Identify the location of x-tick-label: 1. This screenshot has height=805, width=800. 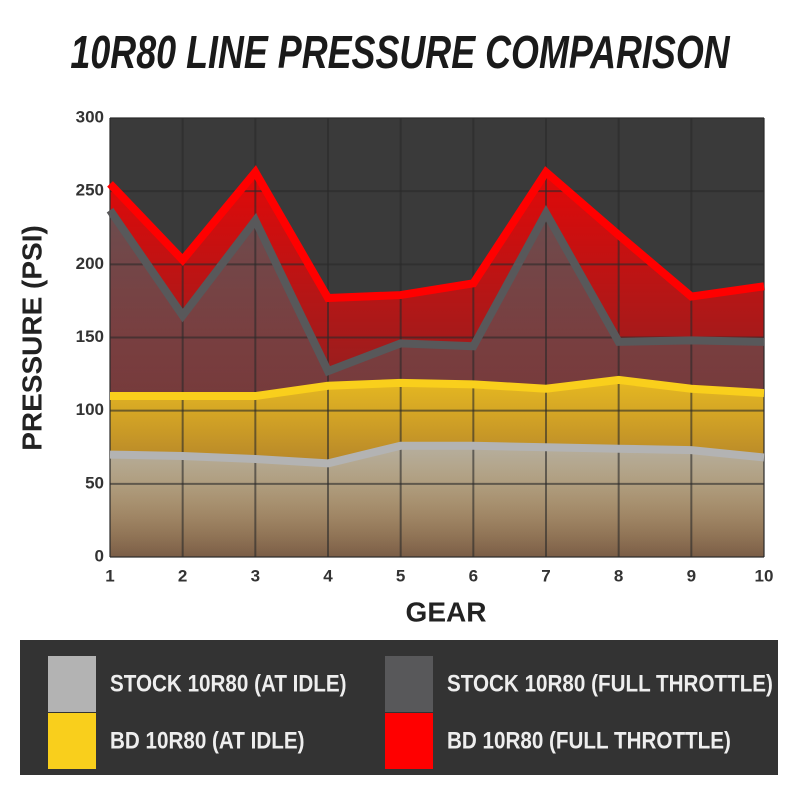
(109, 575).